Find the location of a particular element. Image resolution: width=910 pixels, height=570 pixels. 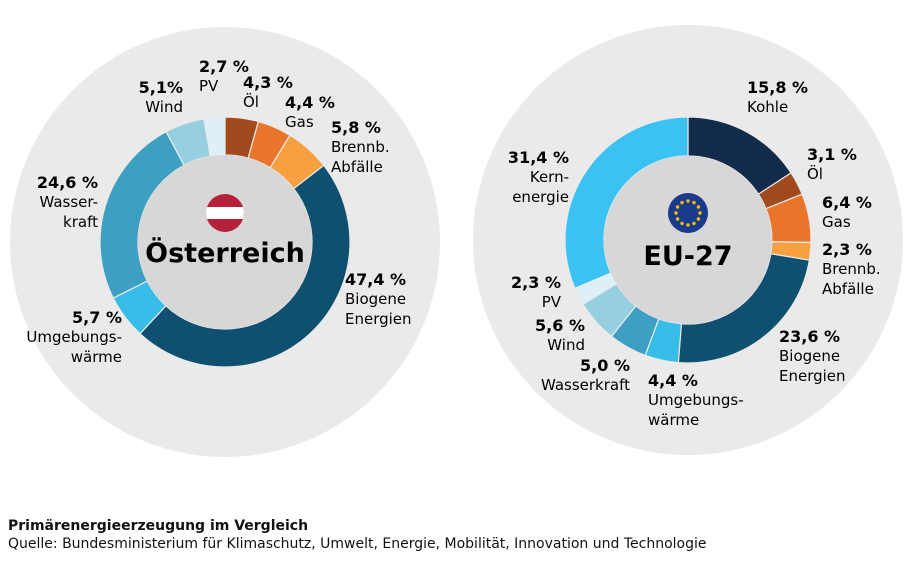

data-label-value: 6,4 % is located at coordinates (847, 202).